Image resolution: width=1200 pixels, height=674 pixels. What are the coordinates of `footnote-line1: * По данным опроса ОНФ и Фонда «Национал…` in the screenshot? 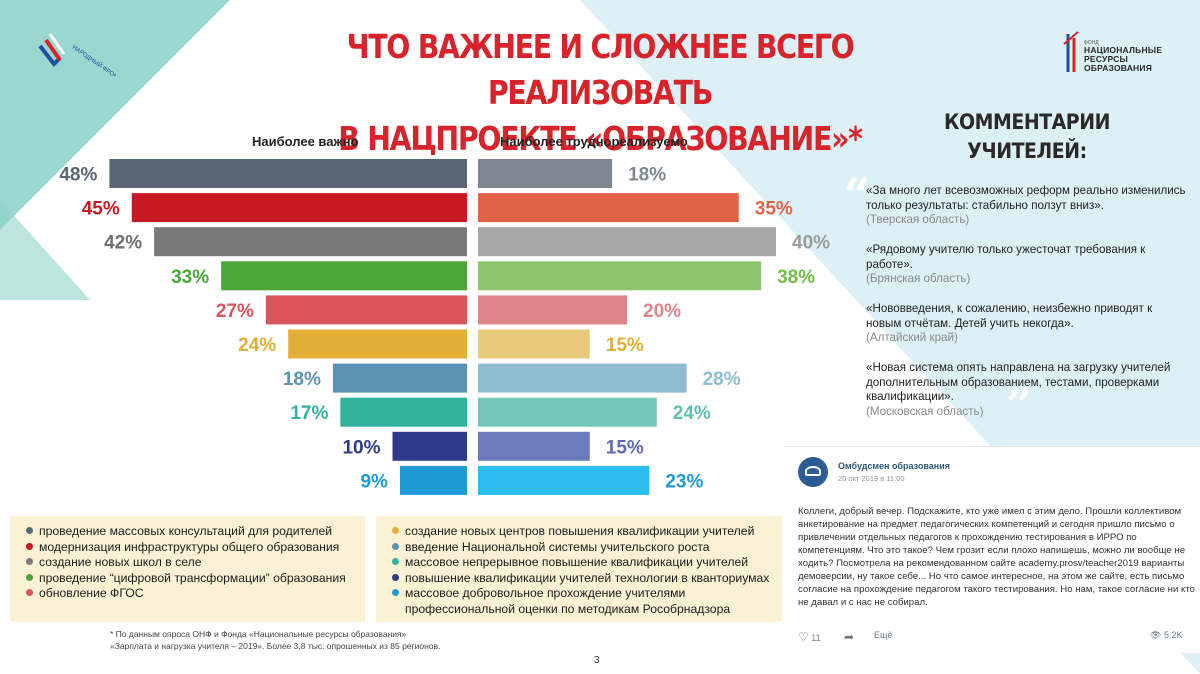 It's located at (258, 634).